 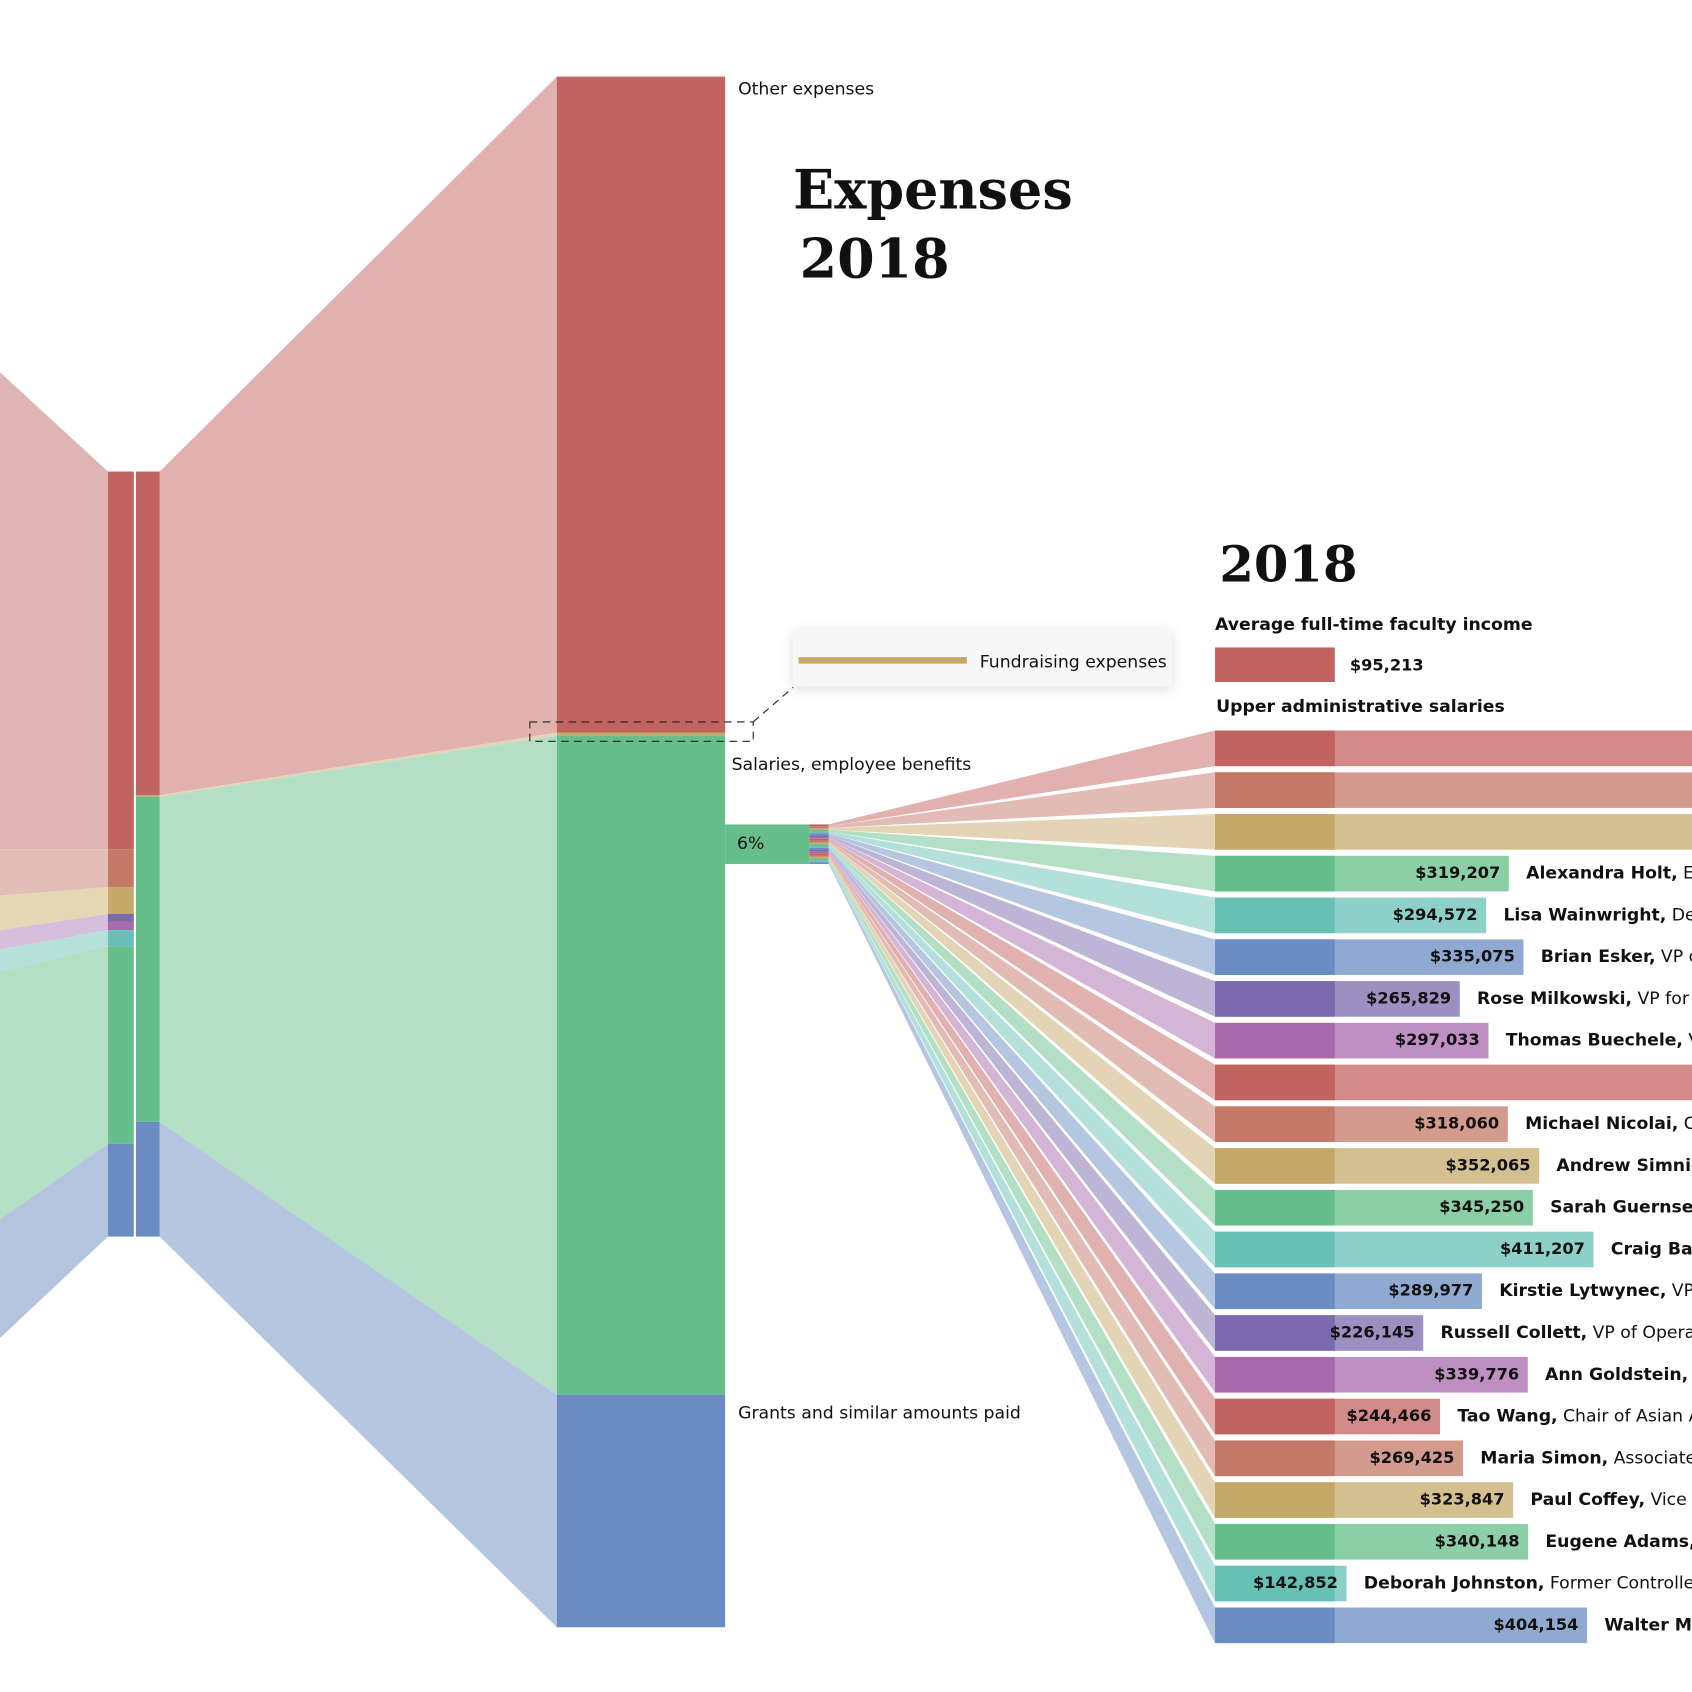 What do you see at coordinates (1599, 1041) in the screenshot?
I see `name-label: Thomas Buechele,VP` at bounding box center [1599, 1041].